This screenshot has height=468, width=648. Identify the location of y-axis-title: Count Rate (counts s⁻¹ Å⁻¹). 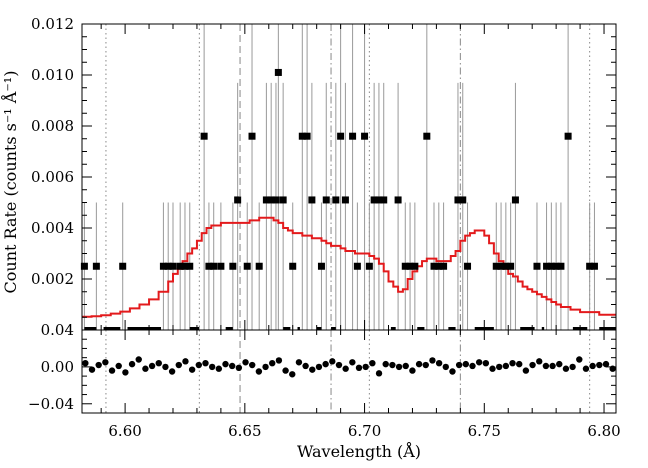
(10, 182).